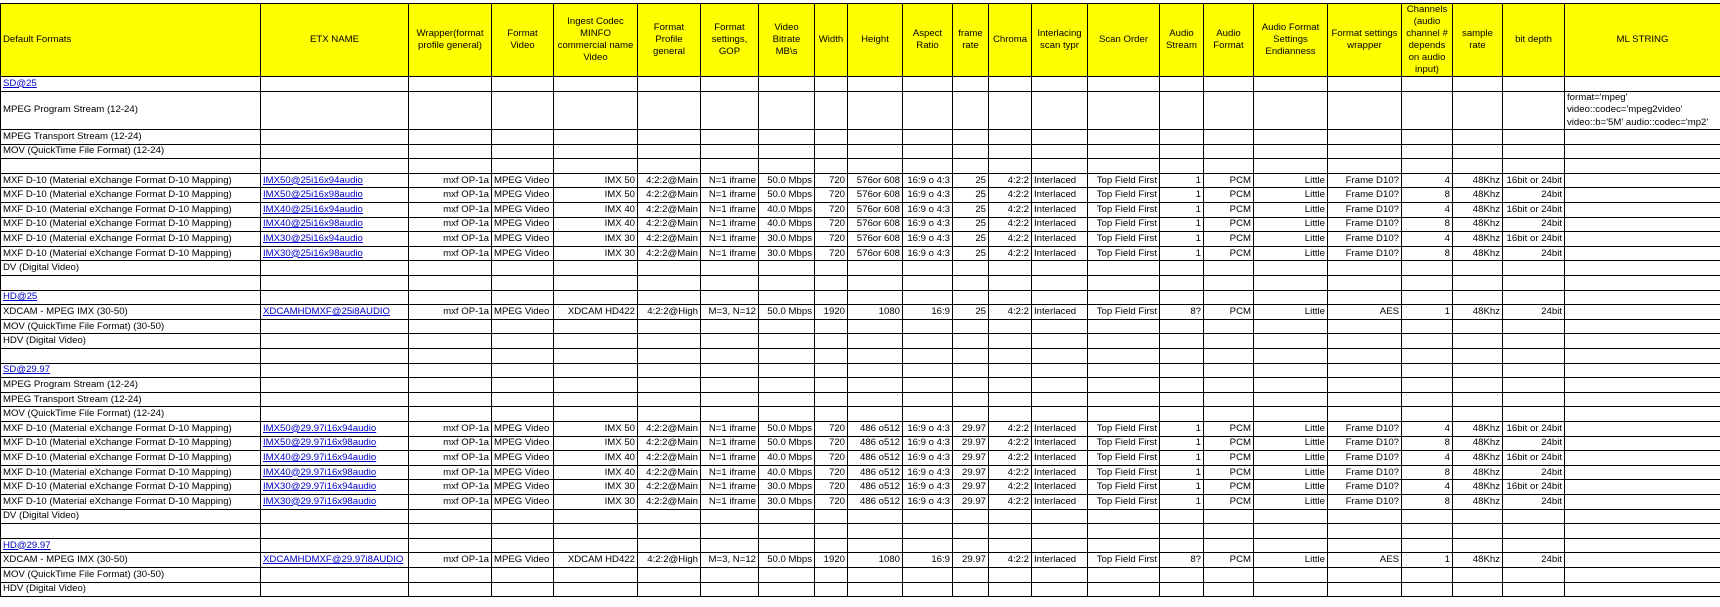 The height and width of the screenshot is (607, 1720). Describe the element at coordinates (669, 560) in the screenshot. I see `cell-format-profile: 4:2:2@High` at that location.